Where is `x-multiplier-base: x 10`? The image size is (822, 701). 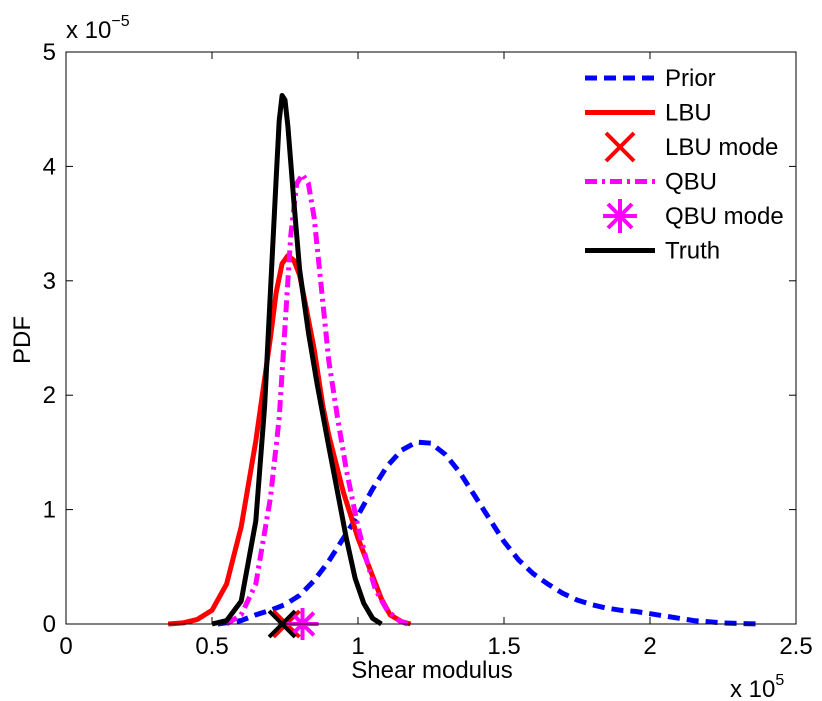
x-multiplier-base: x 10 is located at coordinates (752, 688).